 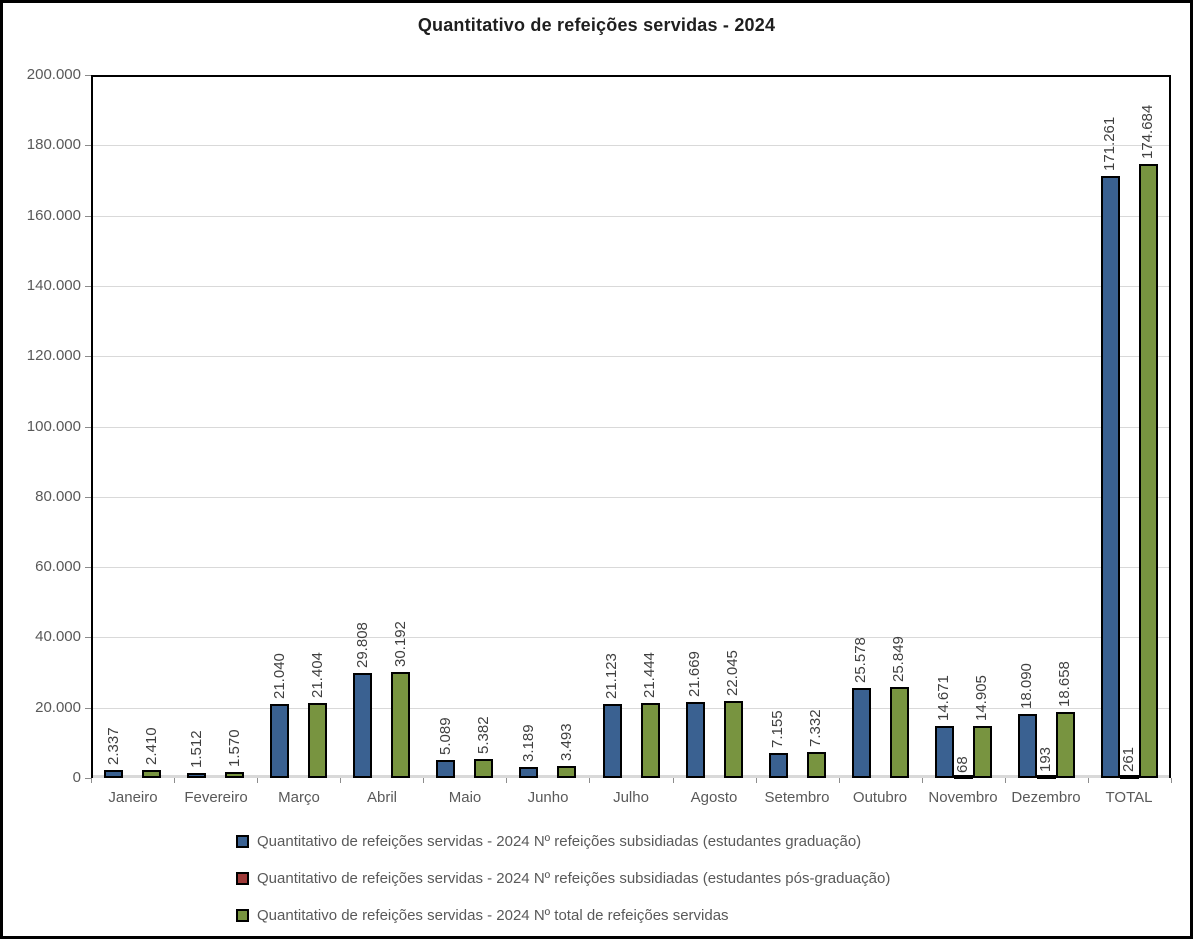 What do you see at coordinates (860, 660) in the screenshot?
I see `bar-value-label-graduacao: 25.578` at bounding box center [860, 660].